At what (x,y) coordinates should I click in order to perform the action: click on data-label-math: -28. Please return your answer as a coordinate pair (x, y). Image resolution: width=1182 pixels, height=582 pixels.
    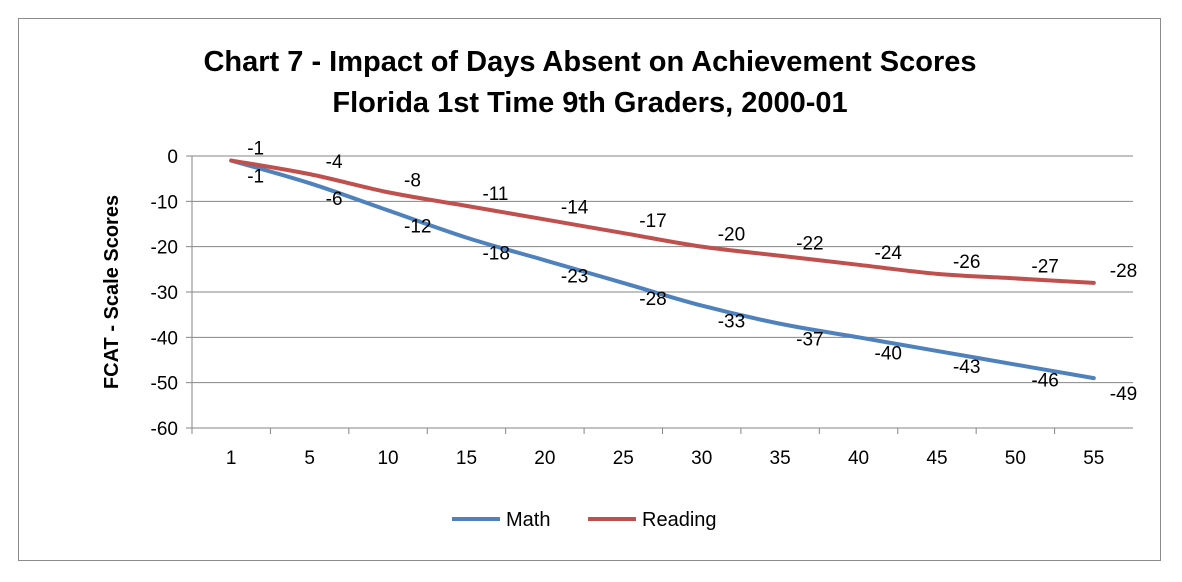
    Looking at the image, I should click on (652, 299).